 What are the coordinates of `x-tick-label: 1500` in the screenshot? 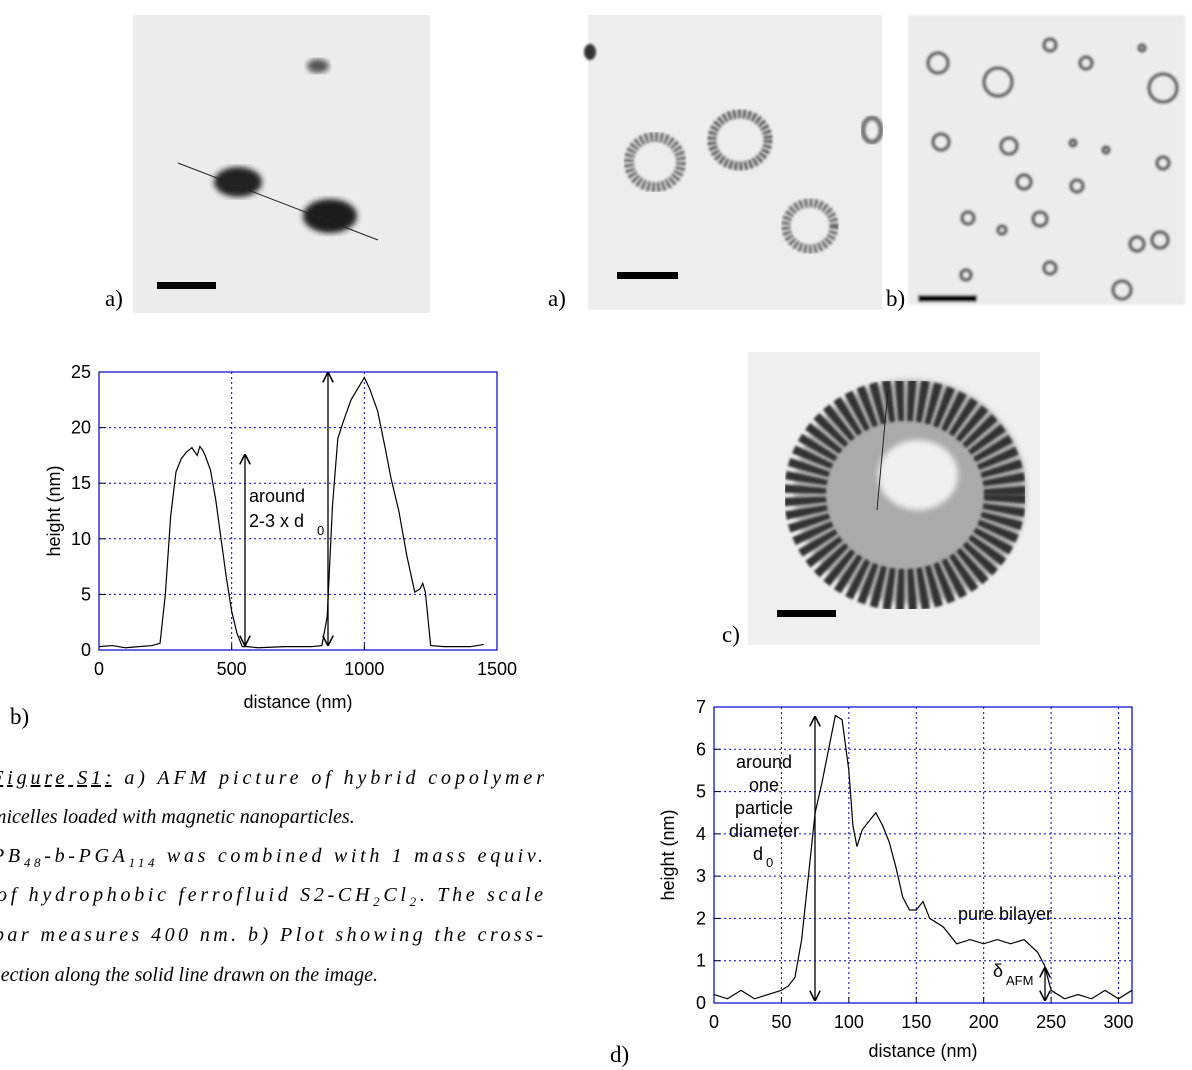 It's located at (497, 669).